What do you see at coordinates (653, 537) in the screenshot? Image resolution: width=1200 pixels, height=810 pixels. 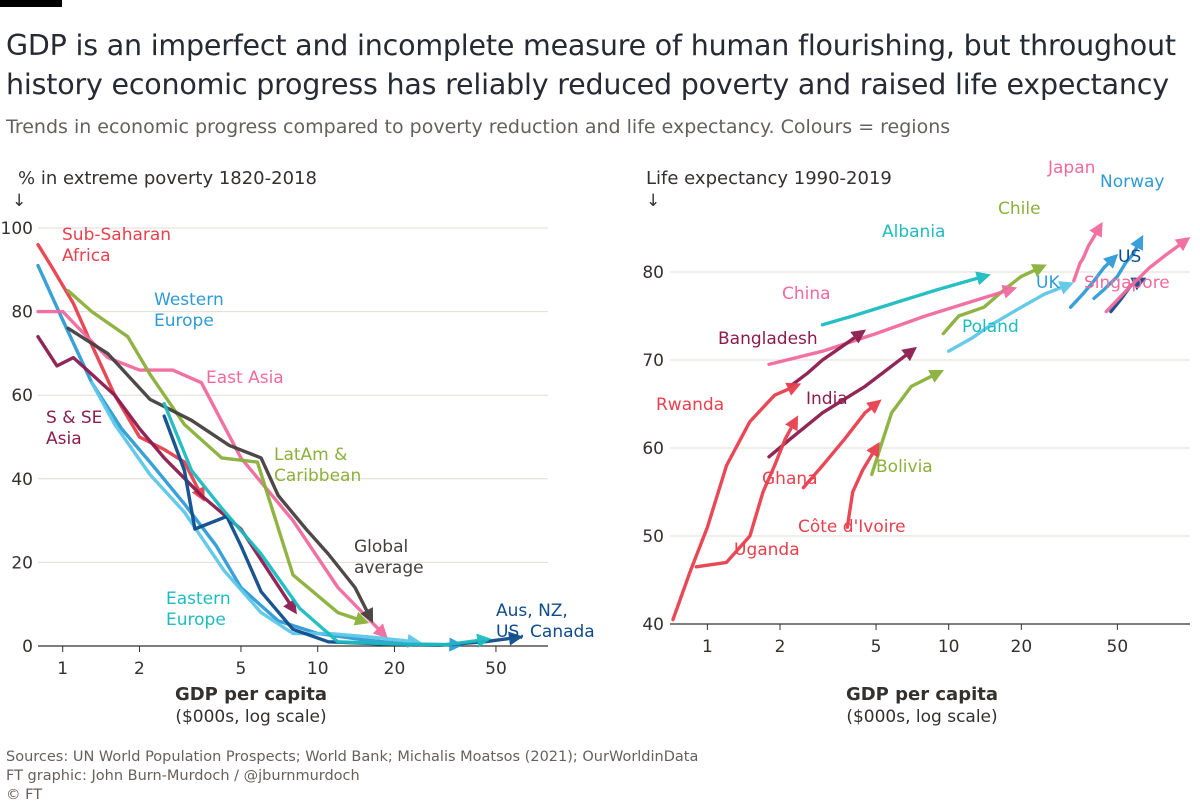 I see `lifeexp-ytick-label: 50` at bounding box center [653, 537].